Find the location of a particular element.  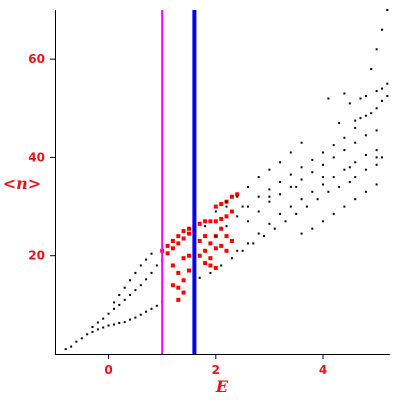

y-tick-label: 40 is located at coordinates (36, 157).